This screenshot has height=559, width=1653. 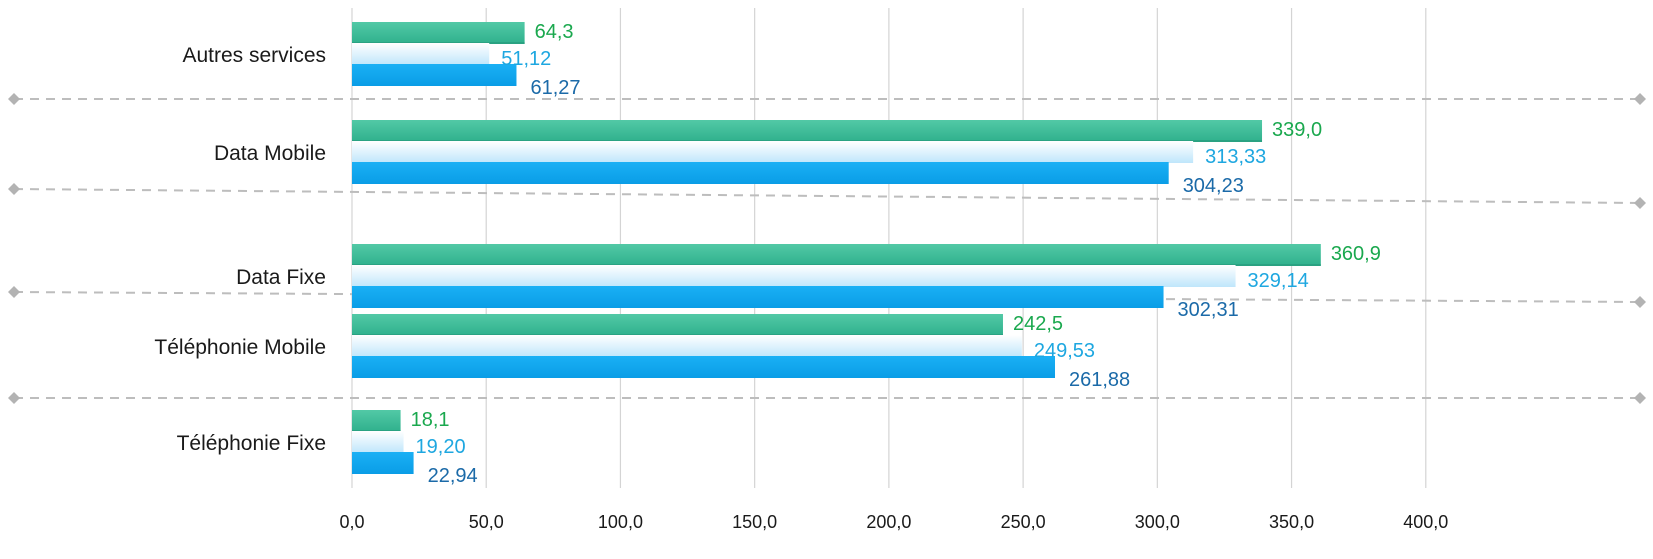 What do you see at coordinates (486, 522) in the screenshot?
I see `x-tick-label: 50,0` at bounding box center [486, 522].